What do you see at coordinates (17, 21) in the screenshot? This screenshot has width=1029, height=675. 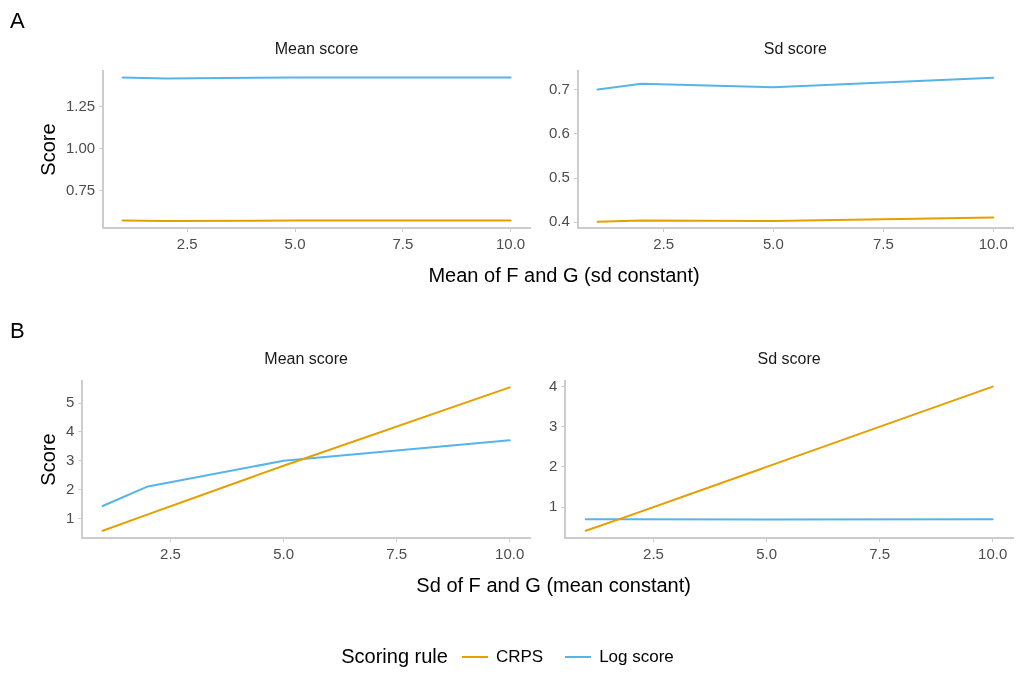 I see `text: A` at bounding box center [17, 21].